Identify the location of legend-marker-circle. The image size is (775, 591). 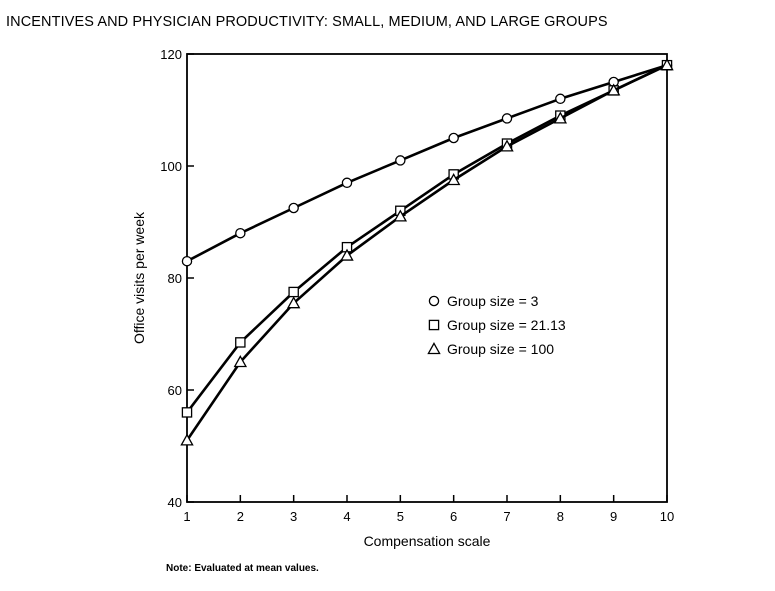
(434, 301).